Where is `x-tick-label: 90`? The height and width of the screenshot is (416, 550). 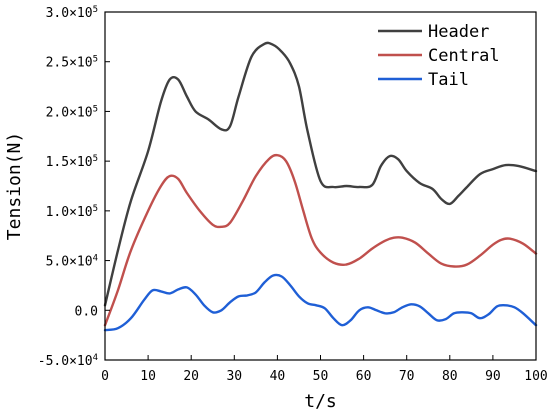
x-tick-label: 90 is located at coordinates (493, 376).